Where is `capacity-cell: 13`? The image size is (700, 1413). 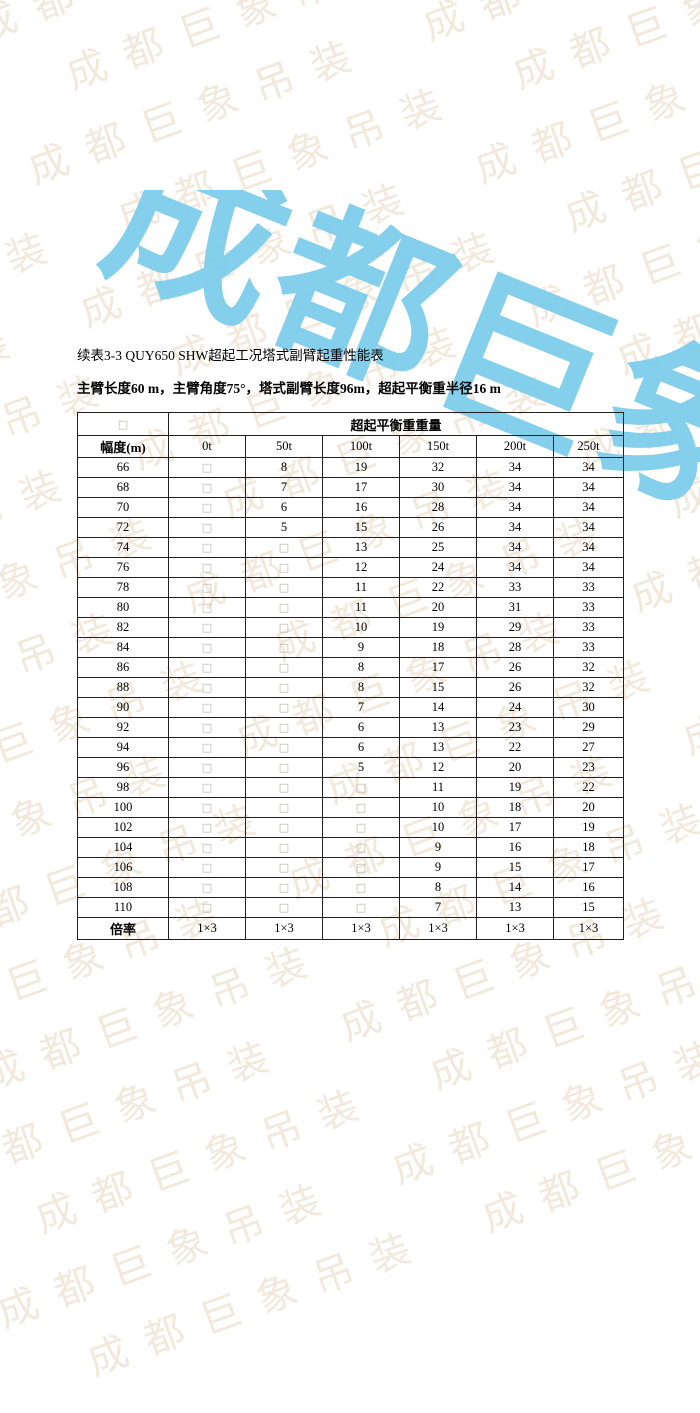
capacity-cell: 13 is located at coordinates (361, 547).